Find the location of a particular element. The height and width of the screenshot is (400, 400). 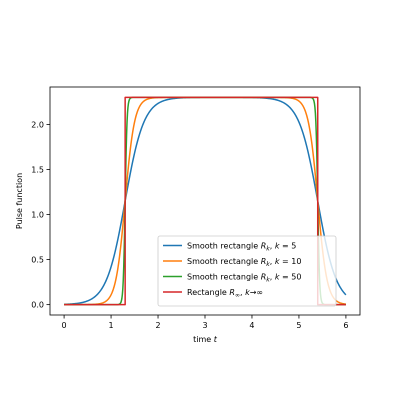

y-tick-label: 1.0 is located at coordinates (37, 215).